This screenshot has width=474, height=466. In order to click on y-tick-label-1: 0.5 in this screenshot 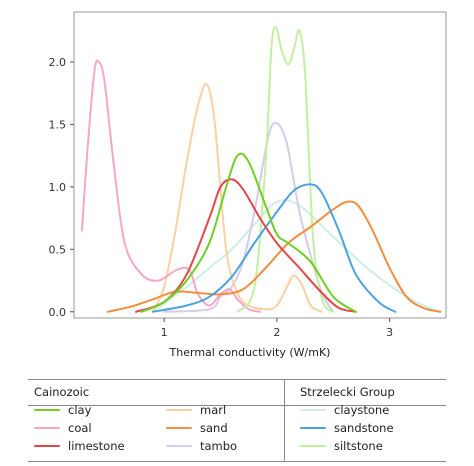, I will do `click(58, 249)`.